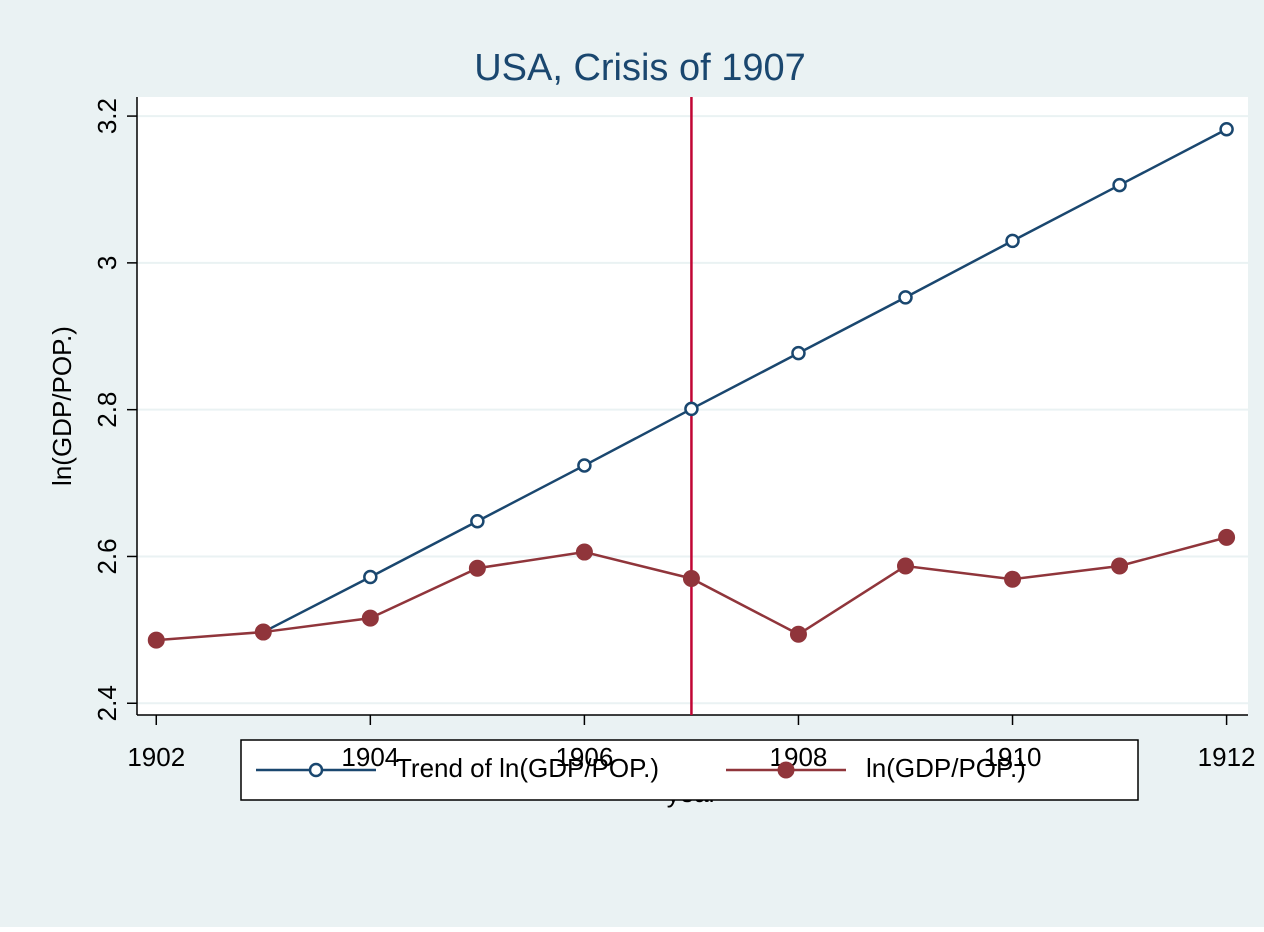 The width and height of the screenshot is (1264, 932). What do you see at coordinates (107, 116) in the screenshot?
I see `y-tick-label: 3.2` at bounding box center [107, 116].